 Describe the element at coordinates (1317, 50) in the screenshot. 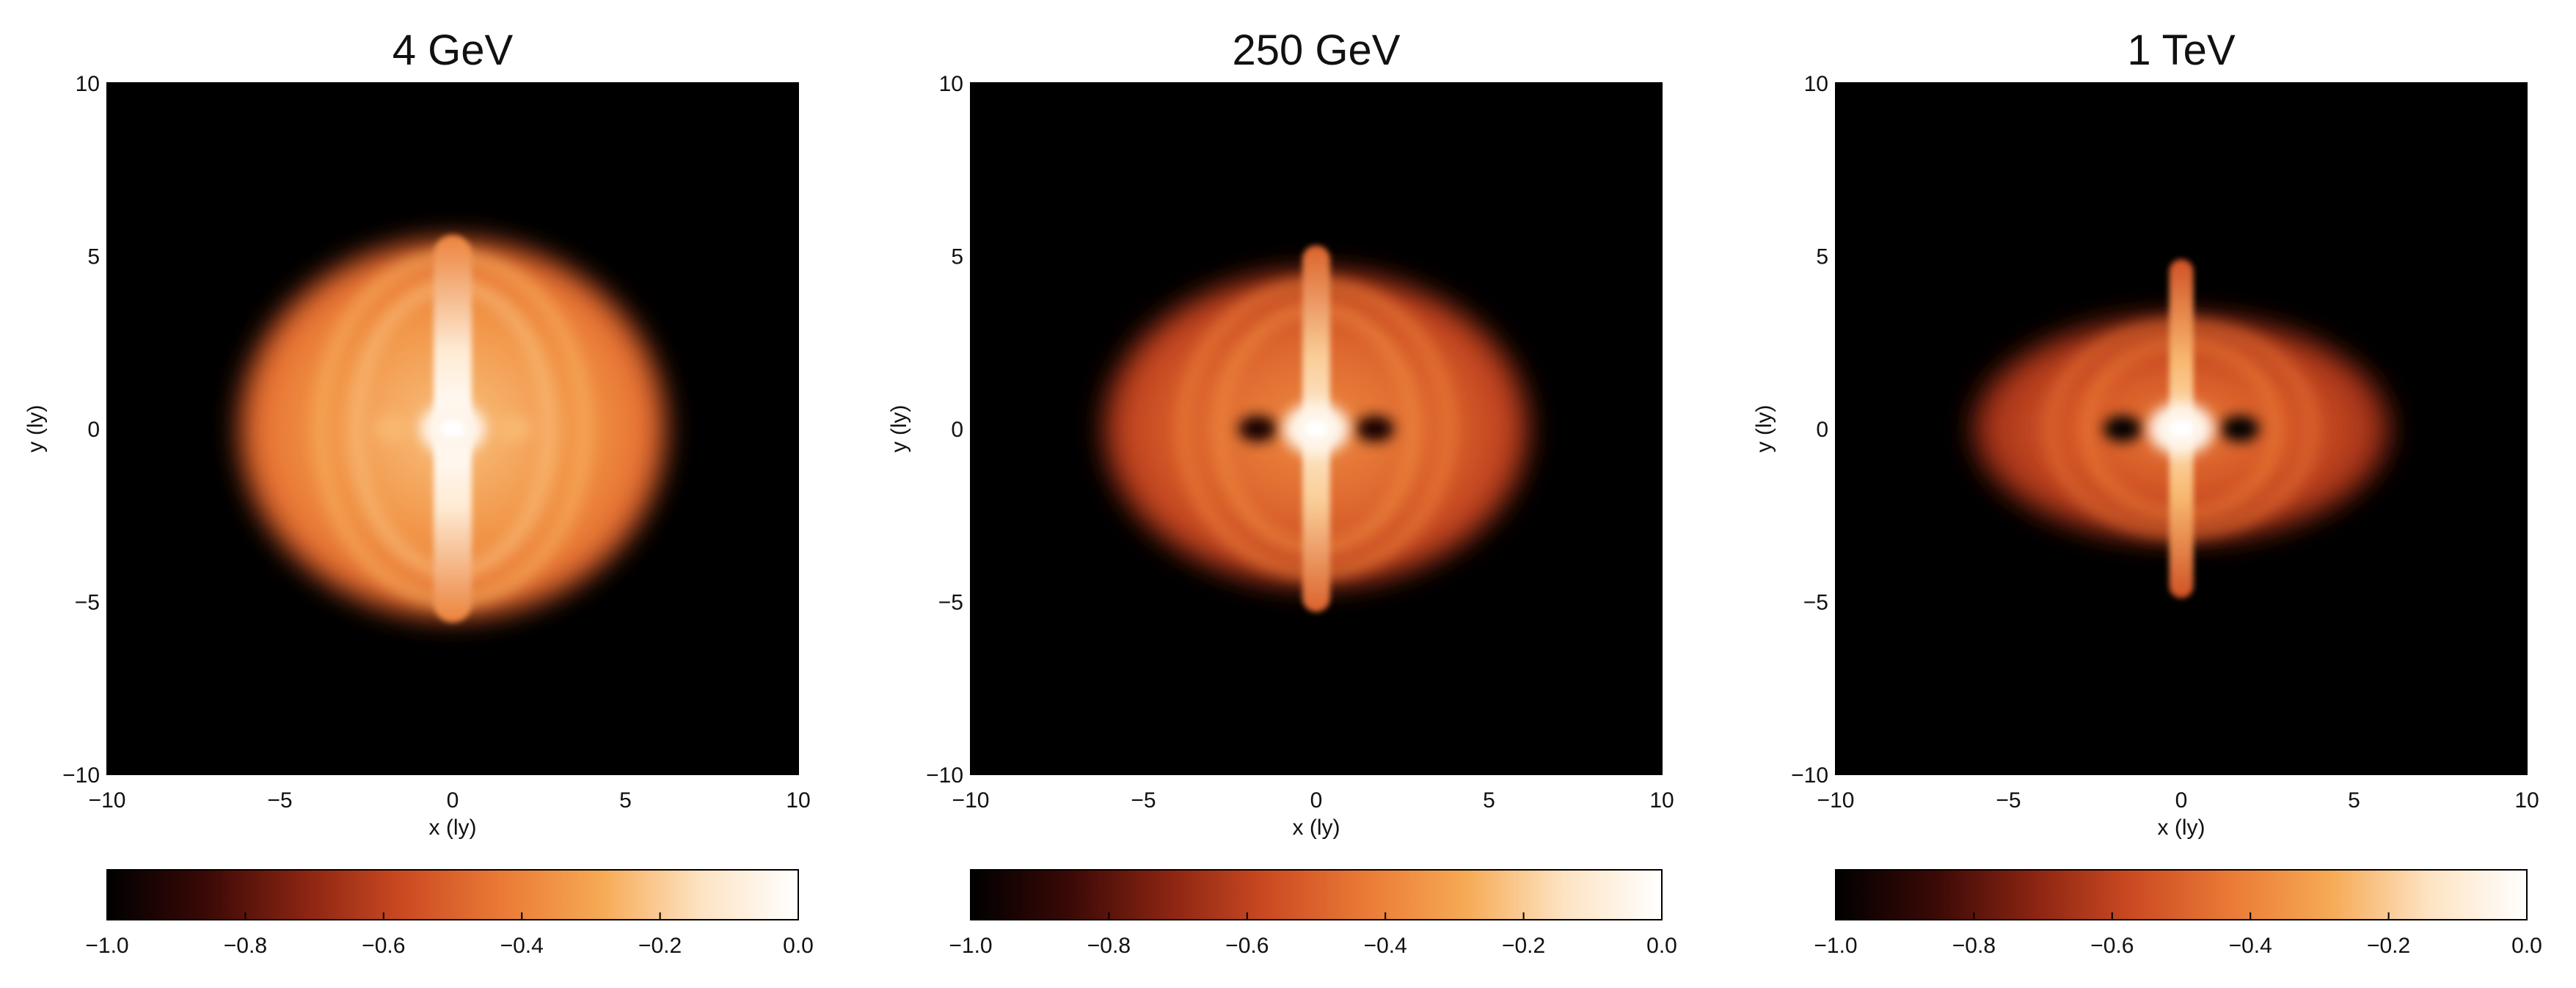

I see `panel-title: 250 GeV` at that location.